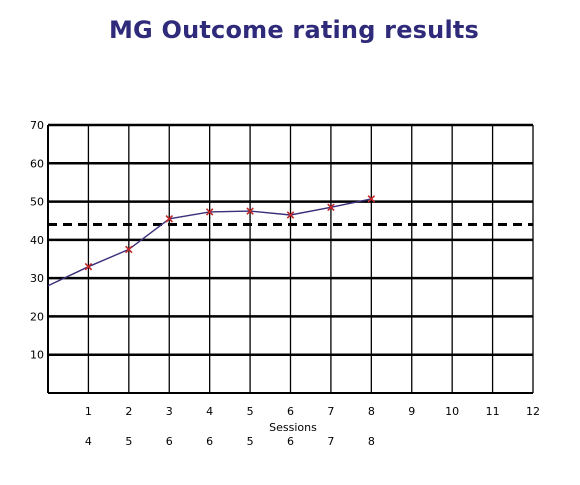  What do you see at coordinates (37, 278) in the screenshot?
I see `y-tick-label: 30` at bounding box center [37, 278].